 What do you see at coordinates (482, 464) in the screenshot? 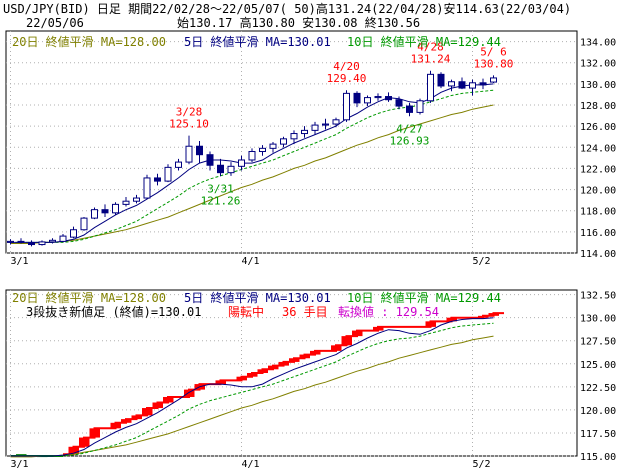
I see `lower-x-tick-label: 5/2` at bounding box center [482, 464].